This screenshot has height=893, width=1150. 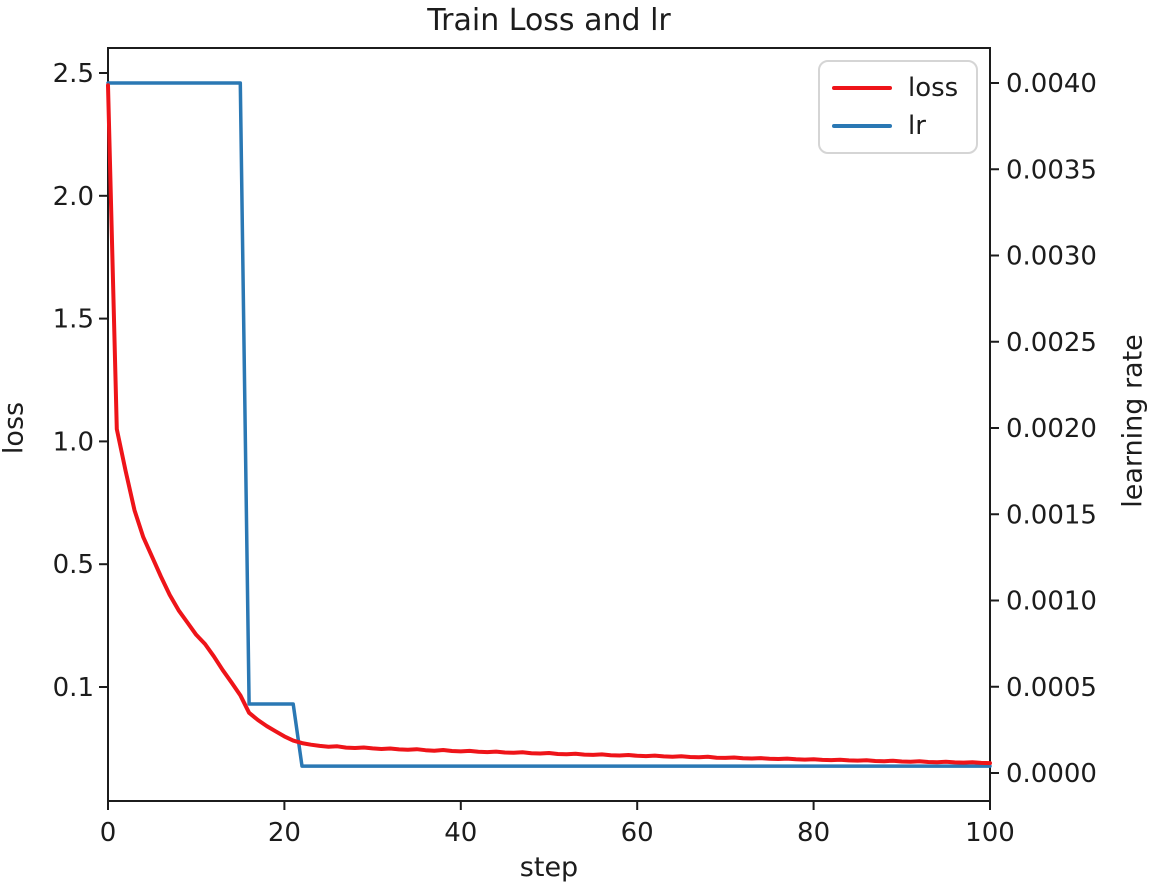 I want to click on left-y-tick-label: 0.5, so click(x=73, y=565).